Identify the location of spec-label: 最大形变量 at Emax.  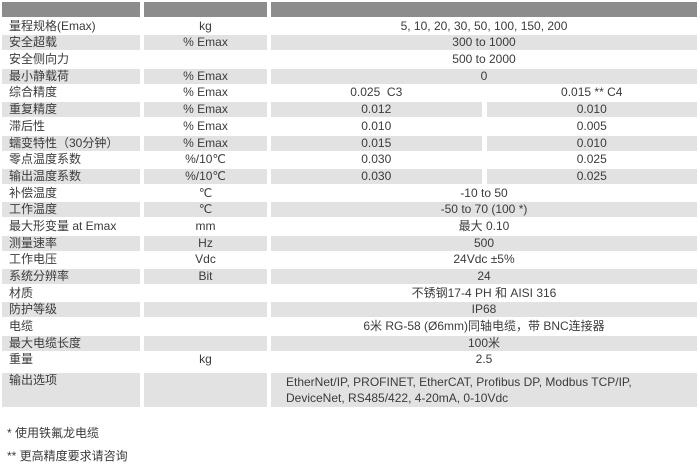
(63, 225).